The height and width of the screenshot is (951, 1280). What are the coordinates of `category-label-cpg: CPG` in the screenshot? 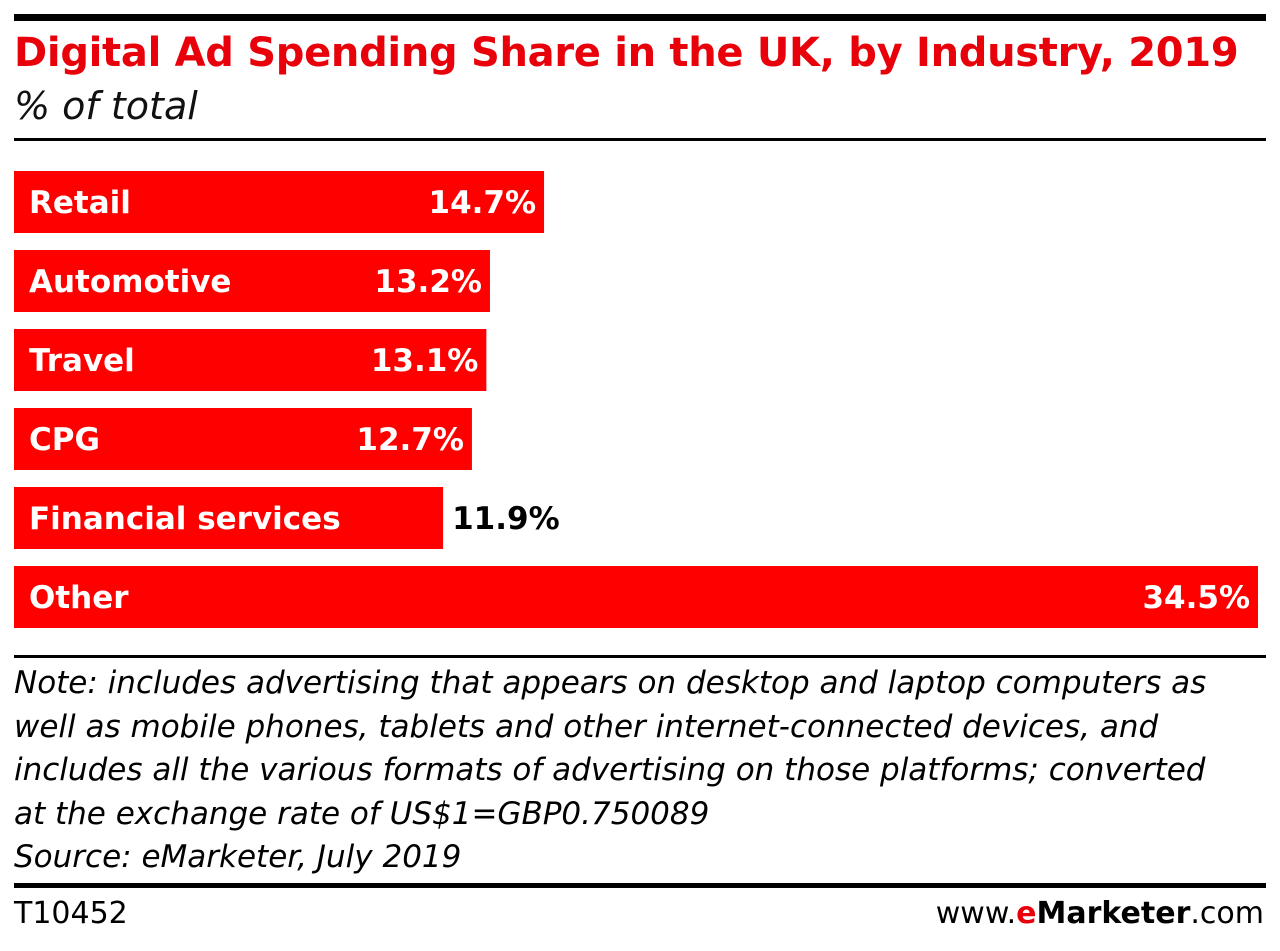 It's located at (64, 440).